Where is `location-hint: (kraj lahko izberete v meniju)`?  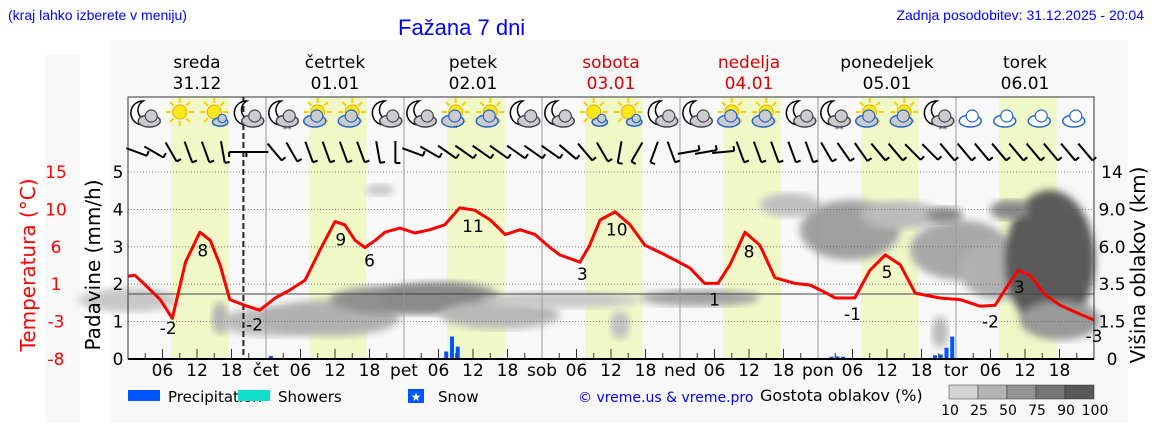 location-hint: (kraj lahko izberete v meniju) is located at coordinates (97, 15).